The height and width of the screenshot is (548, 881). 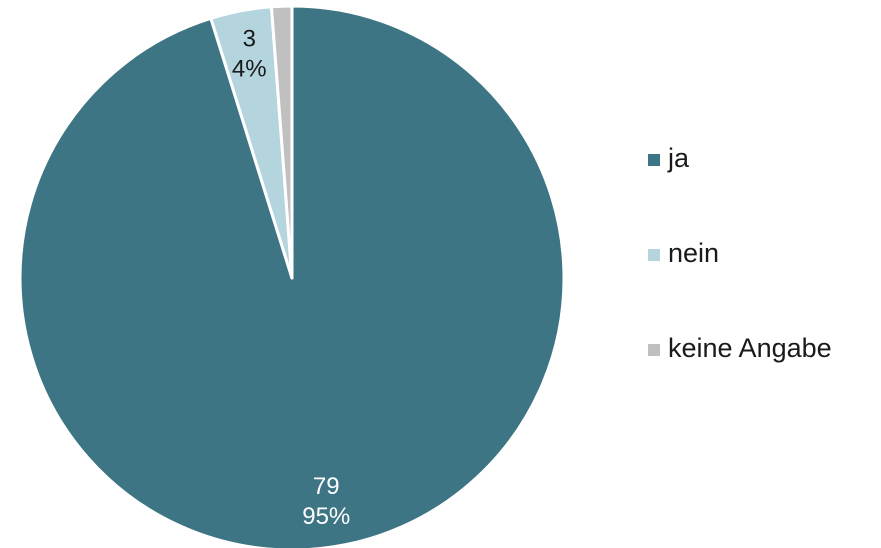 What do you see at coordinates (693, 253) in the screenshot?
I see `legend-label: nein` at bounding box center [693, 253].